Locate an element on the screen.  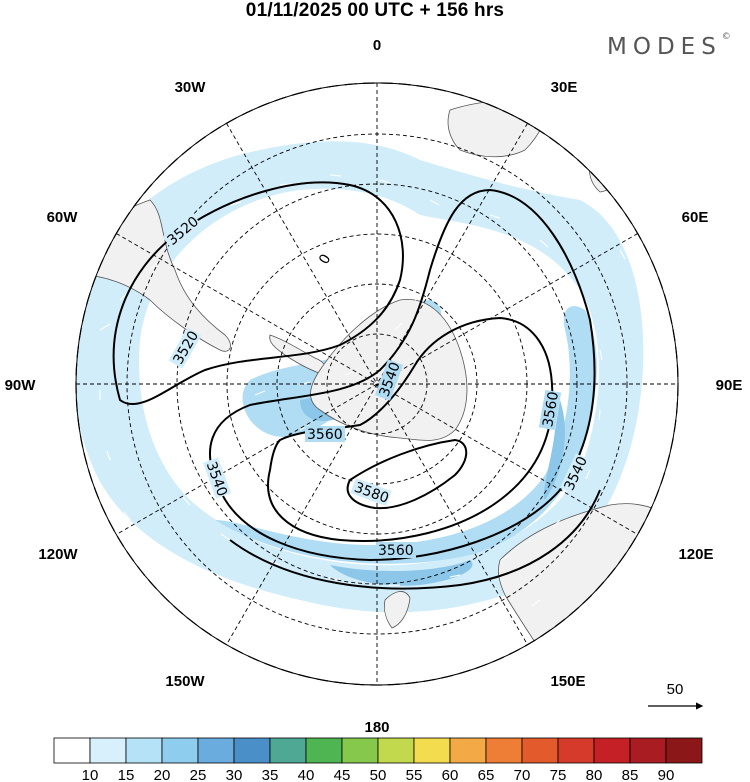
meridian-label-0: 0 is located at coordinates (377, 45).